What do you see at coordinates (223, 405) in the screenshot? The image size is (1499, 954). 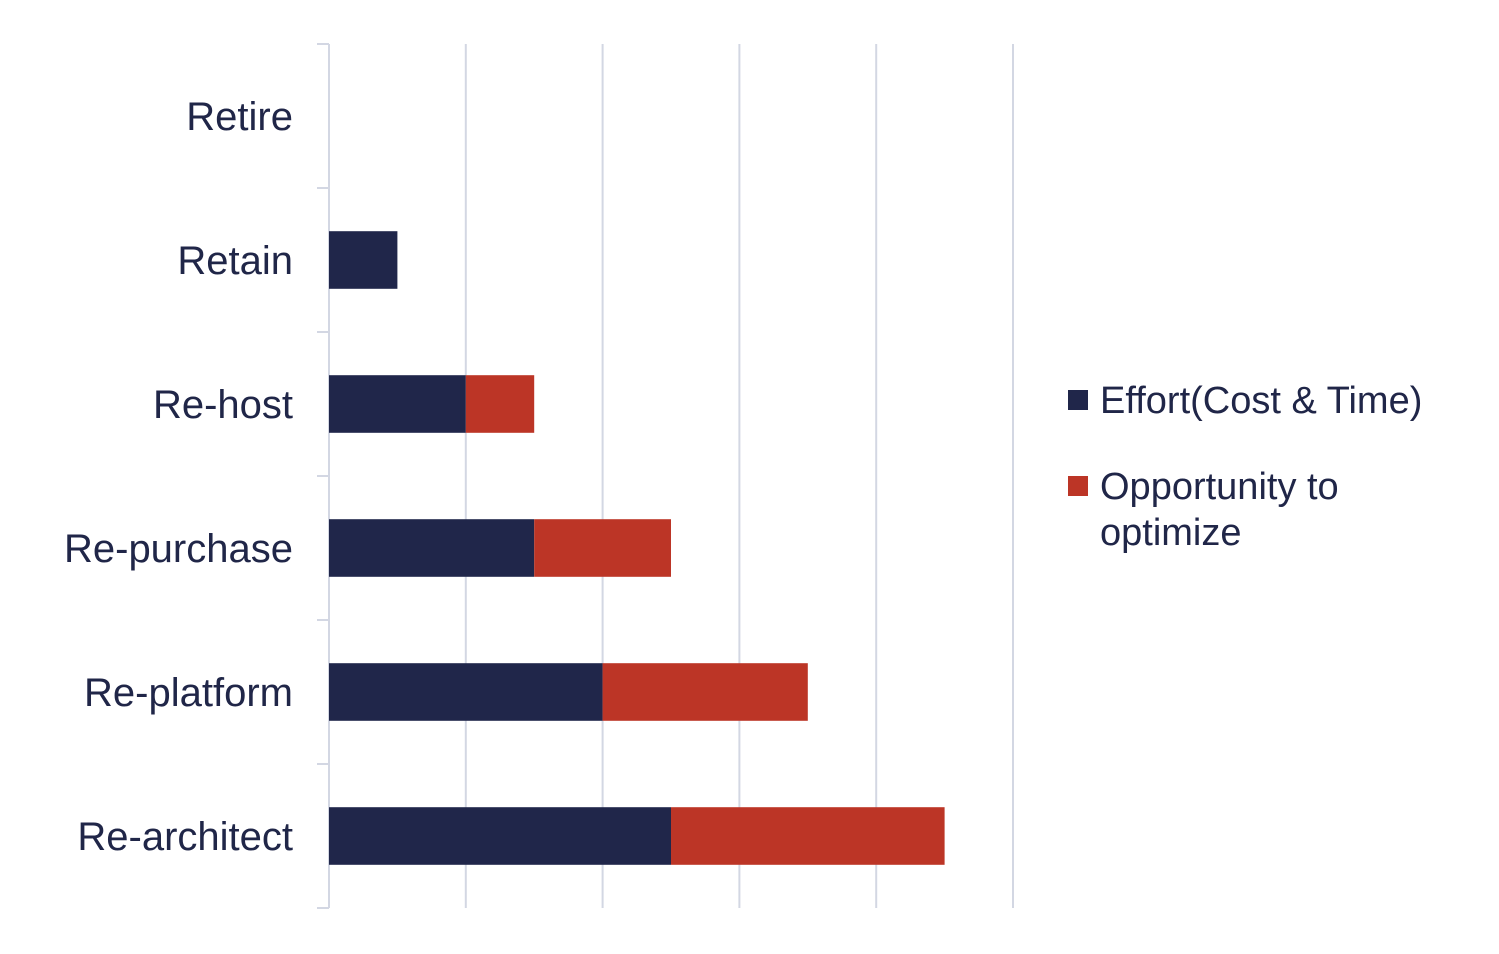 I see `category-label-re-host: Re-host` at bounding box center [223, 405].